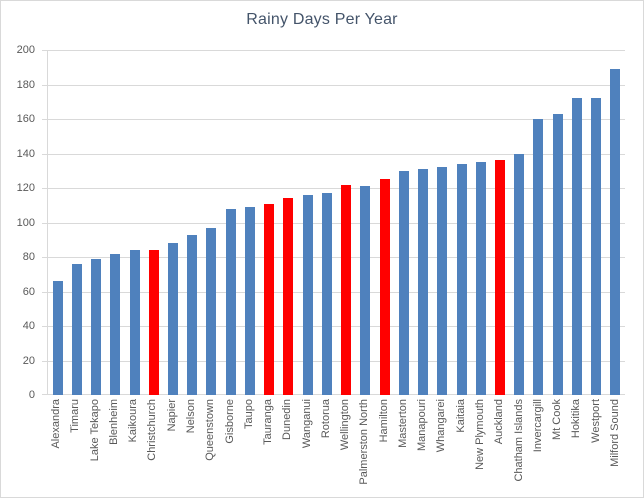 The width and height of the screenshot is (644, 498). Describe the element at coordinates (384, 447) in the screenshot. I see `x-axis-label-cell: Hamilton` at that location.